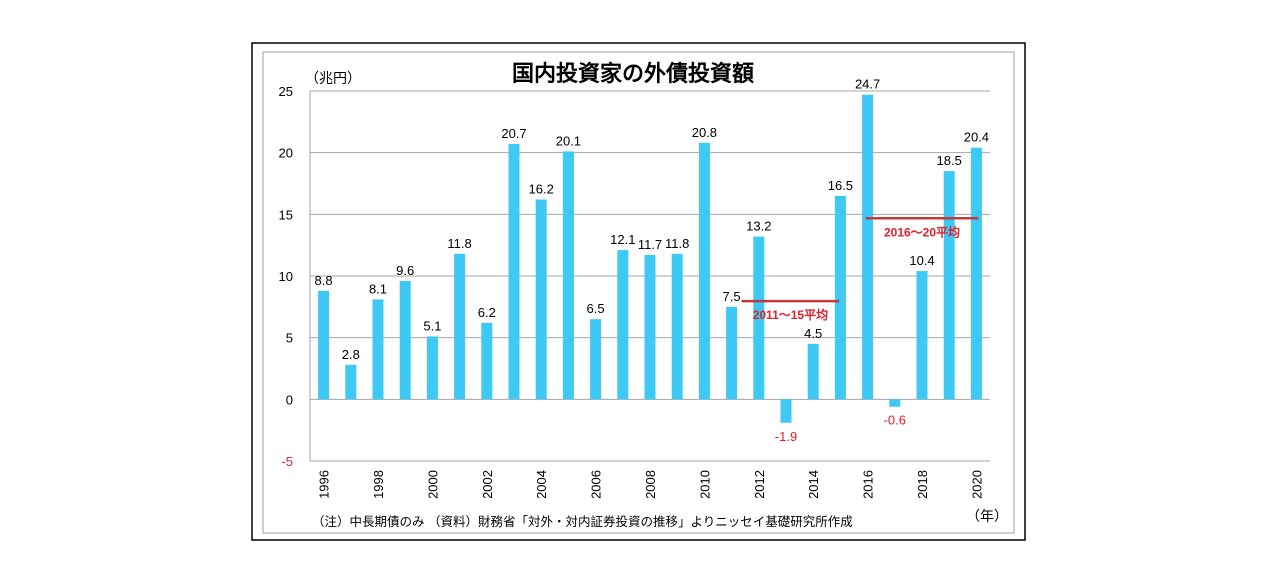 This screenshot has height=582, width=1277. What do you see at coordinates (286, 91) in the screenshot?
I see `y-tick-label: 25` at bounding box center [286, 91].